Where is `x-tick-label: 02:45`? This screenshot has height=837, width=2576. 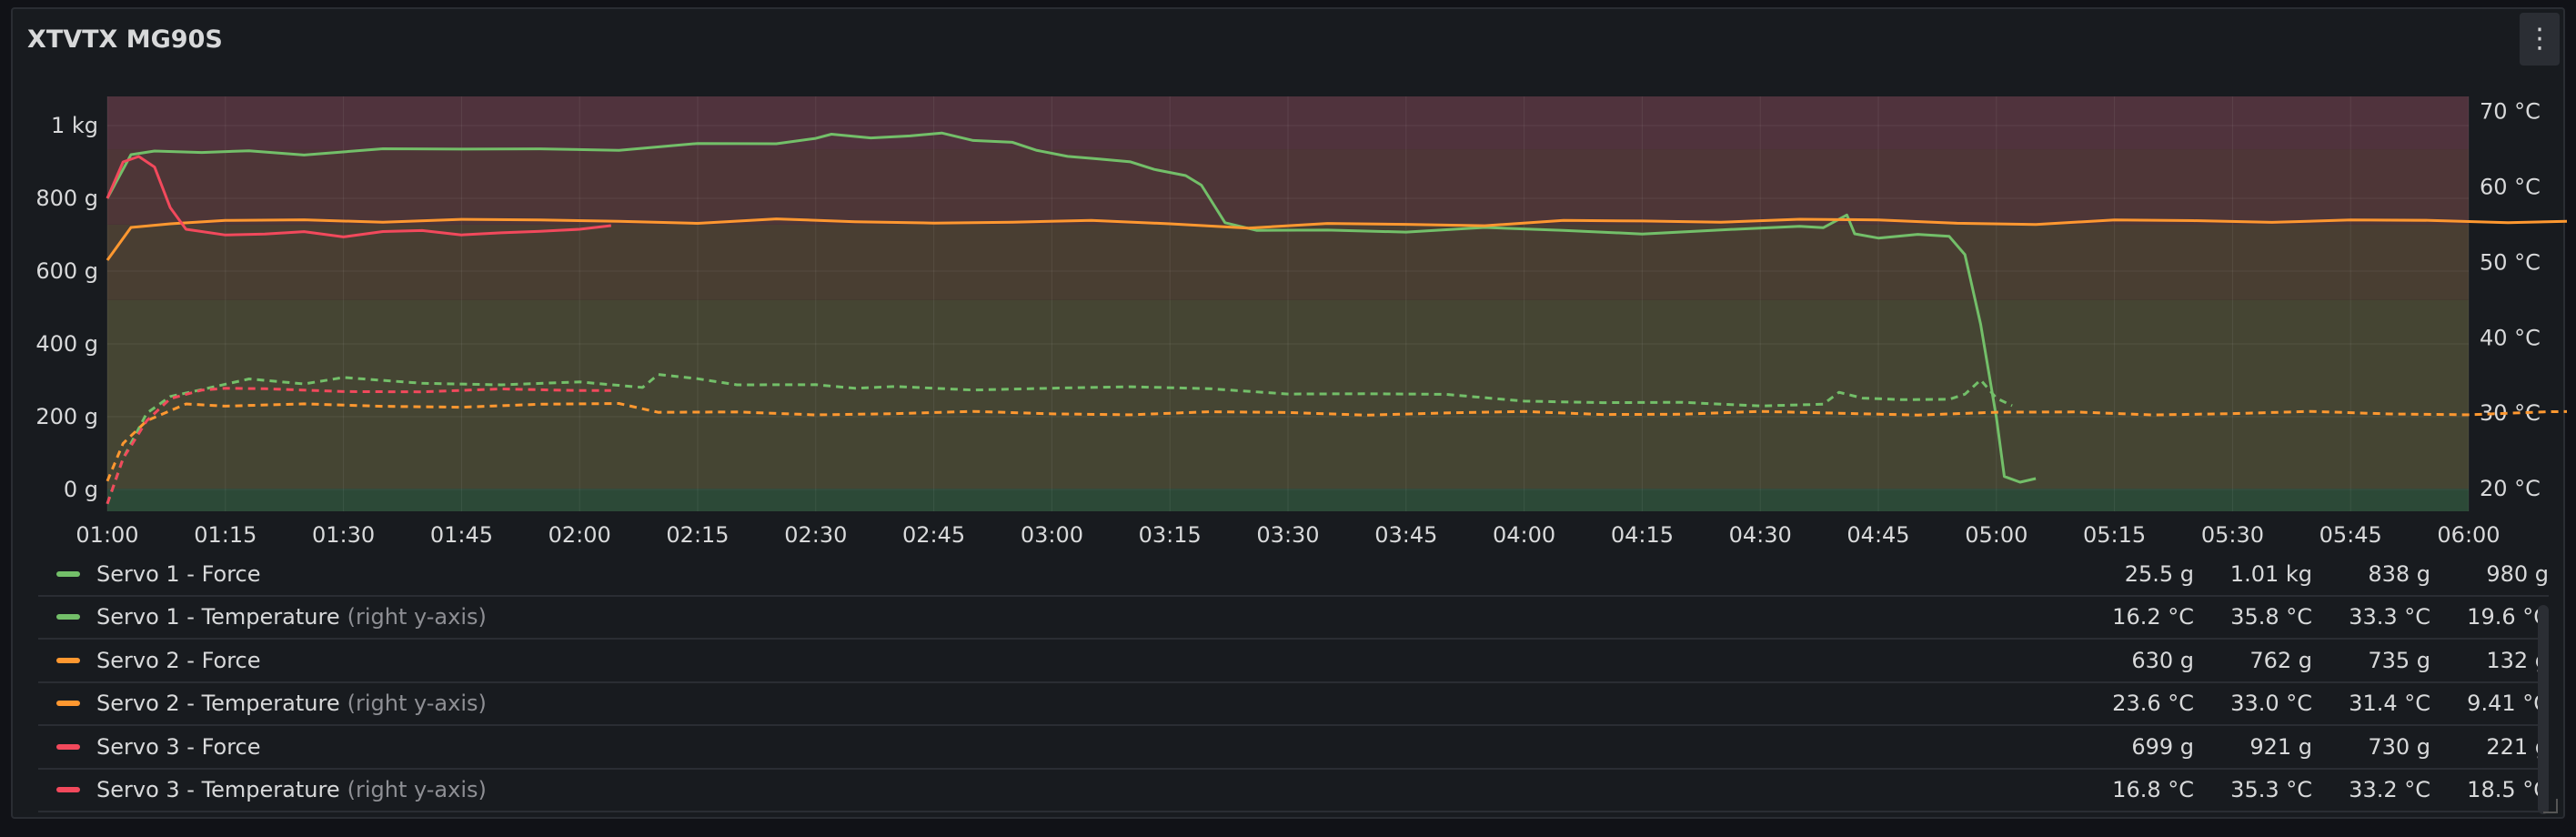 x-tick-label: 02:45 is located at coordinates (933, 535).